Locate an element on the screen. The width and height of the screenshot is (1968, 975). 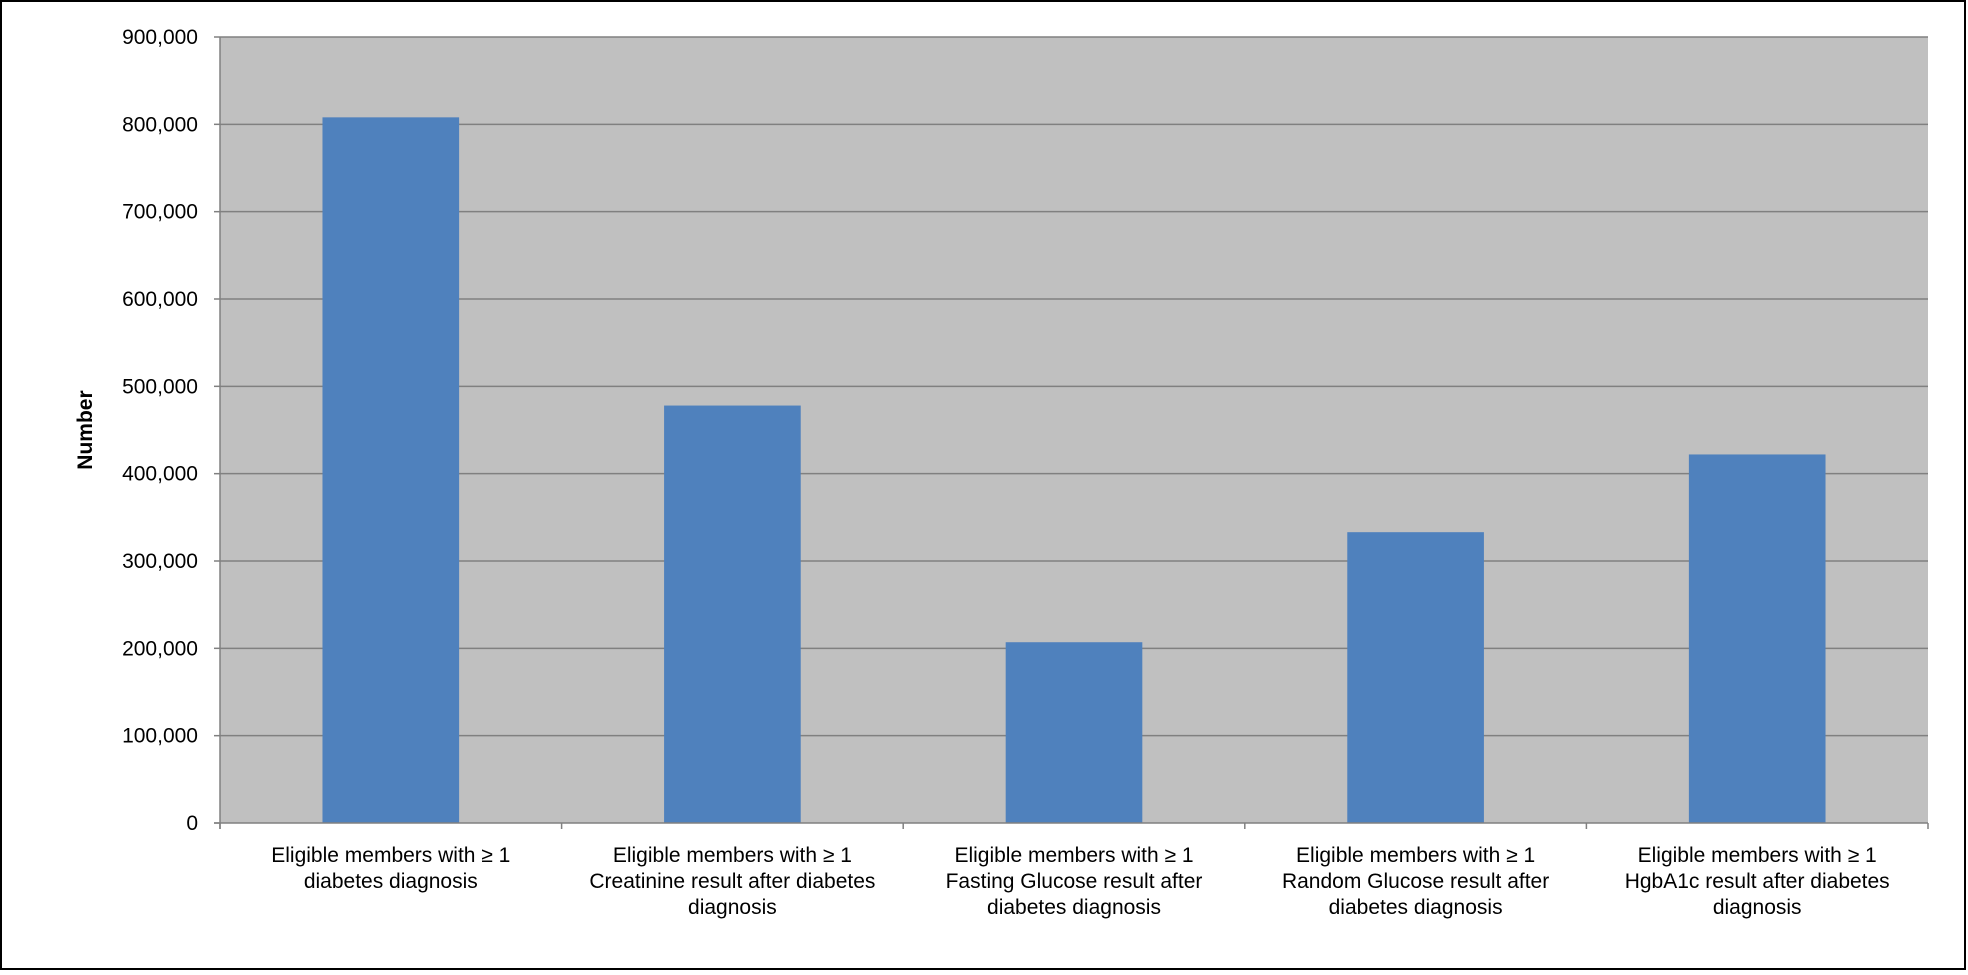
y-tick-label: 800,000 is located at coordinates (160, 124).